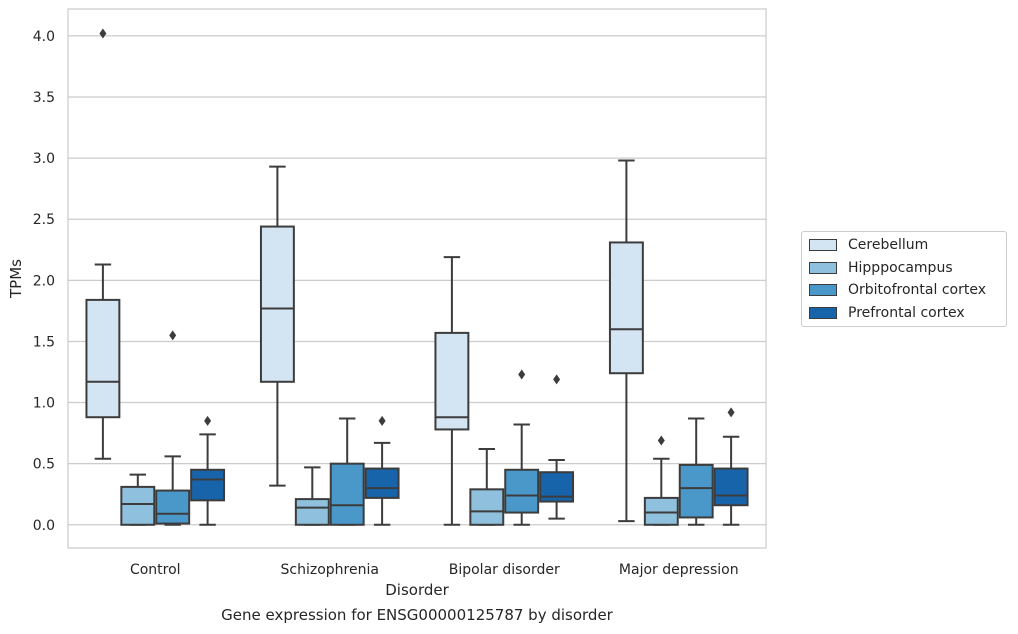 This screenshot has width=1018, height=634. I want to click on legend-item: Prefrontal cortex, so click(904, 313).